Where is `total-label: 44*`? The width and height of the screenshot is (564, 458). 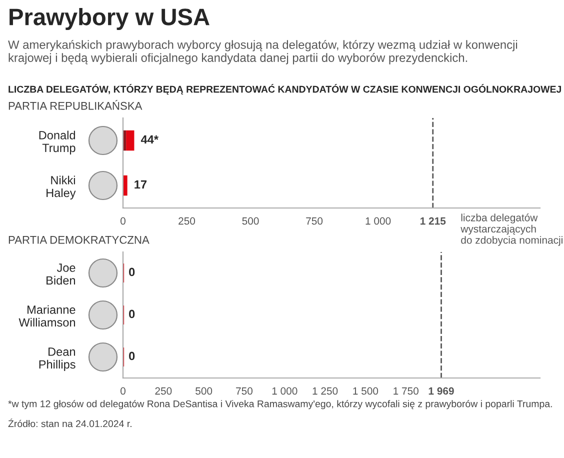
total-label: 44* is located at coordinates (149, 139).